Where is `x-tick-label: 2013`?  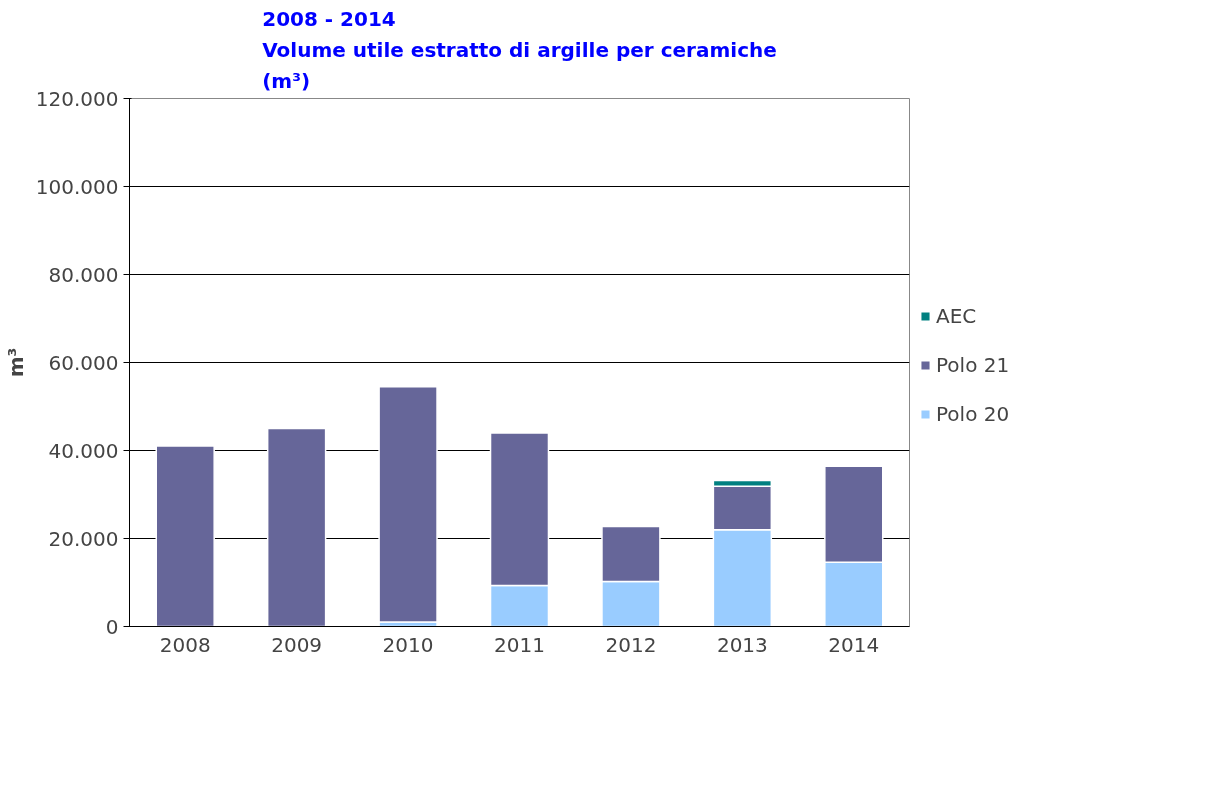 x-tick-label: 2013 is located at coordinates (742, 644).